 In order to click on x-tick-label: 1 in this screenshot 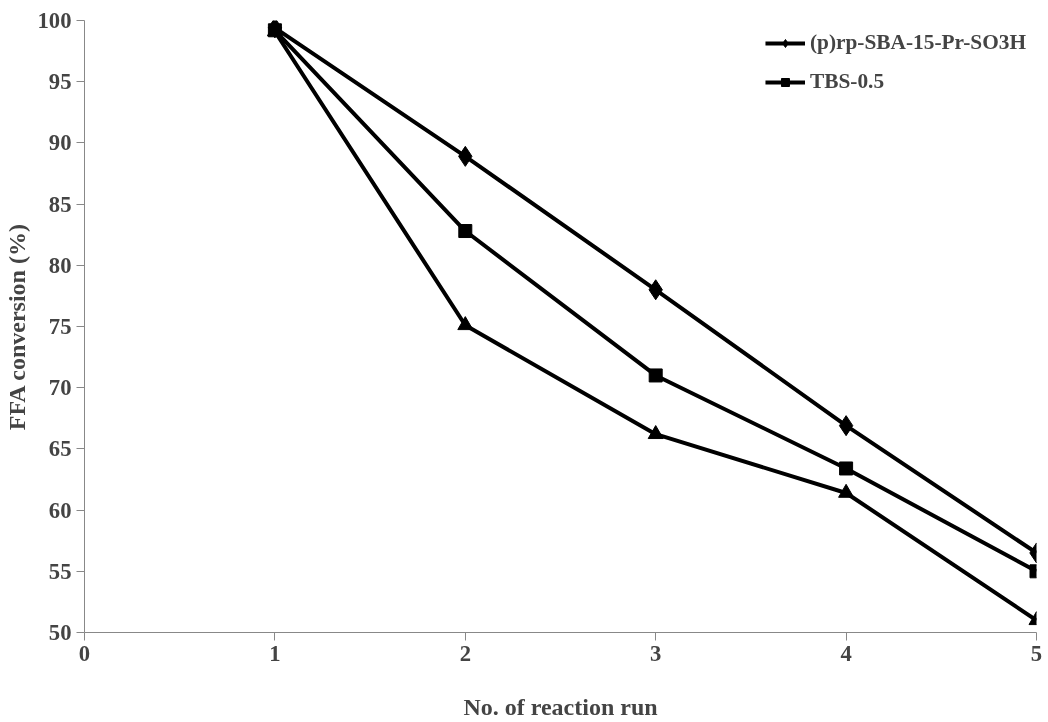, I will do `click(275, 653)`.